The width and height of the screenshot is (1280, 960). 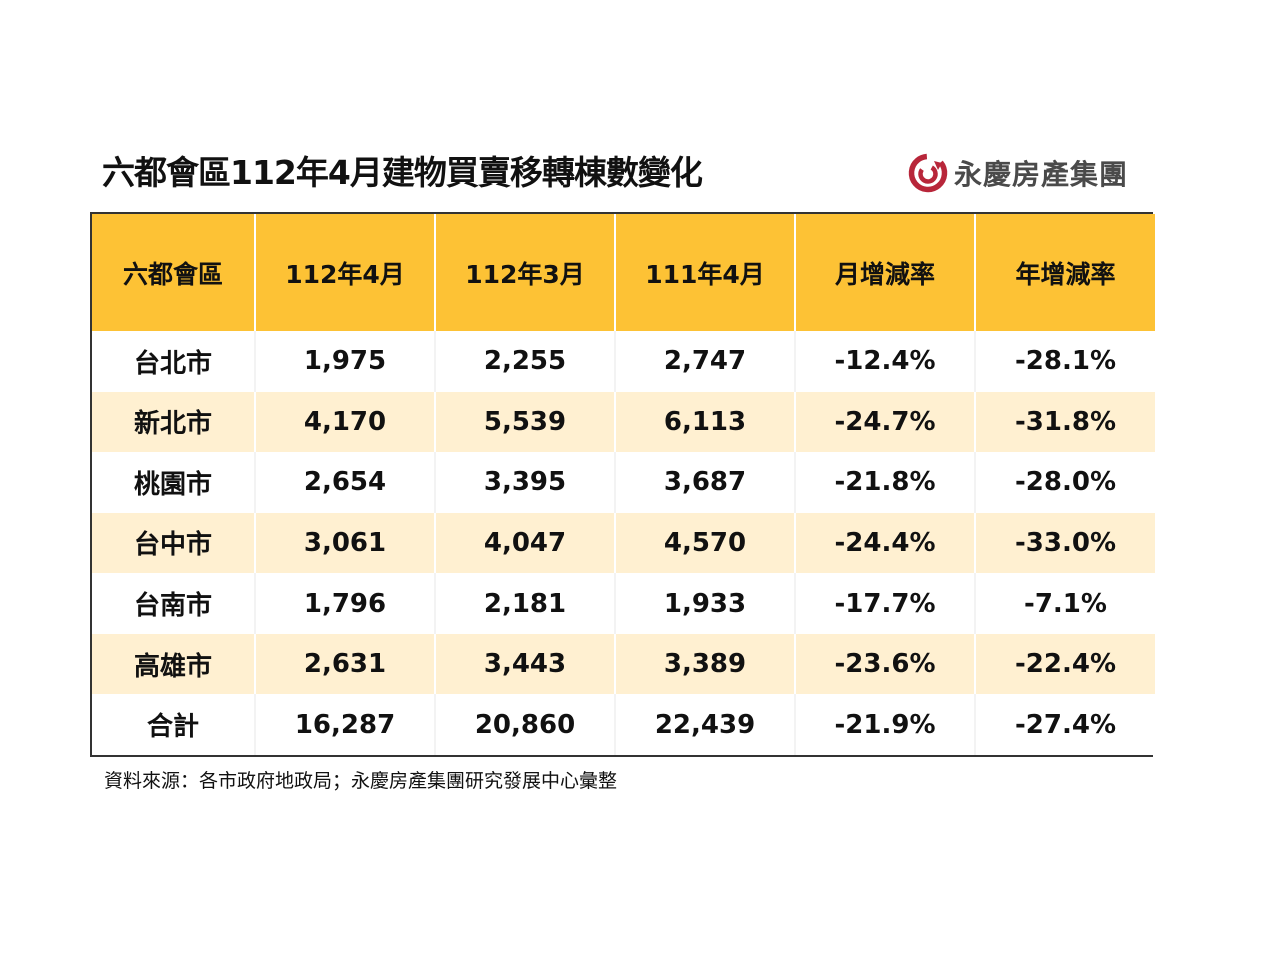 What do you see at coordinates (1064, 724) in the screenshot?
I see `cell-rate: -27.4%` at bounding box center [1064, 724].